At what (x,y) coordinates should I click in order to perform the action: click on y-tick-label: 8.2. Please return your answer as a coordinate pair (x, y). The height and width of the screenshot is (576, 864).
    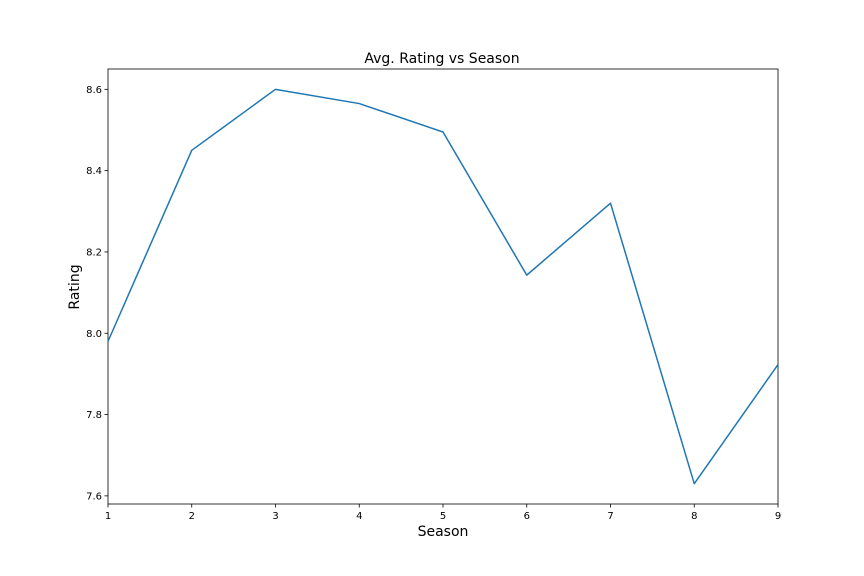
    Looking at the image, I should click on (94, 252).